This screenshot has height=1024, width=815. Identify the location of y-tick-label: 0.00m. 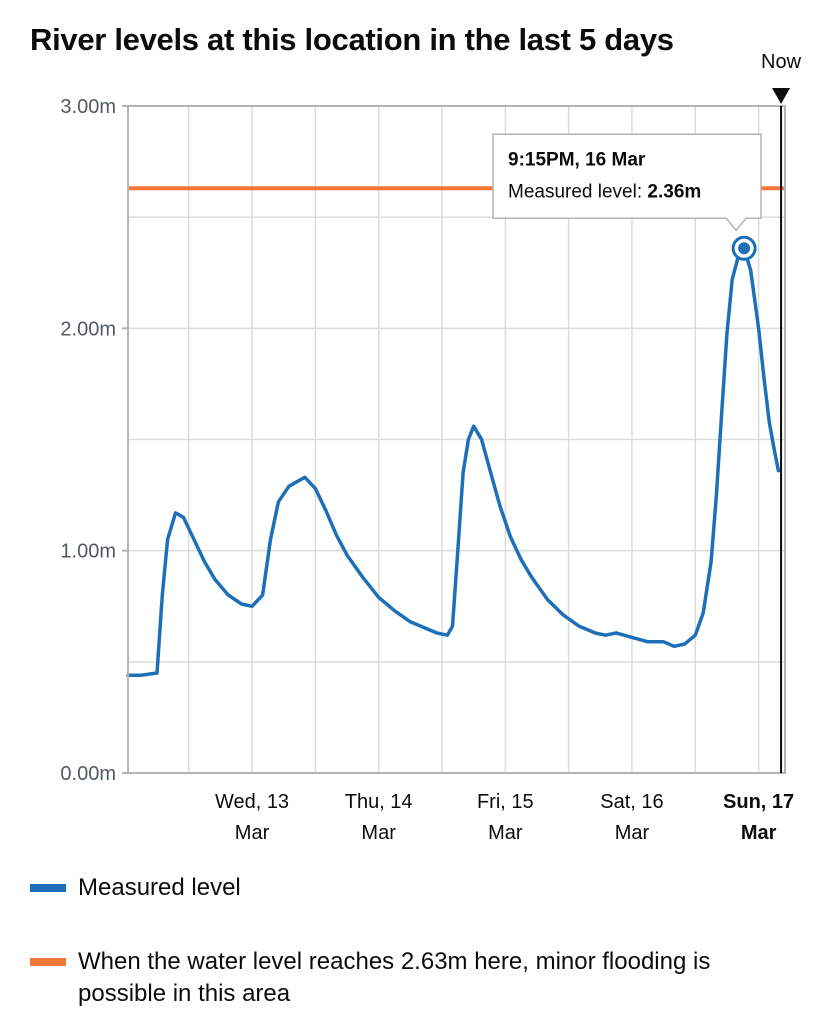
(88, 774).